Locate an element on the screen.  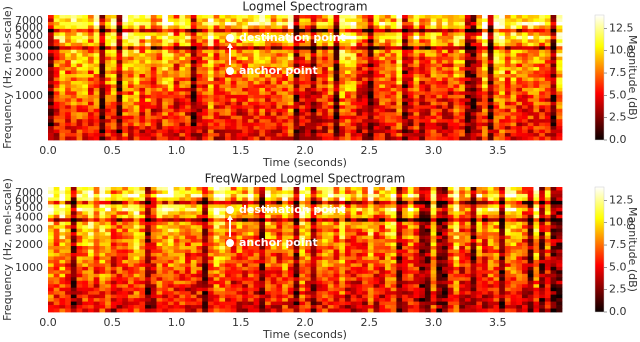
annotation: destination point is located at coordinates (292, 37).